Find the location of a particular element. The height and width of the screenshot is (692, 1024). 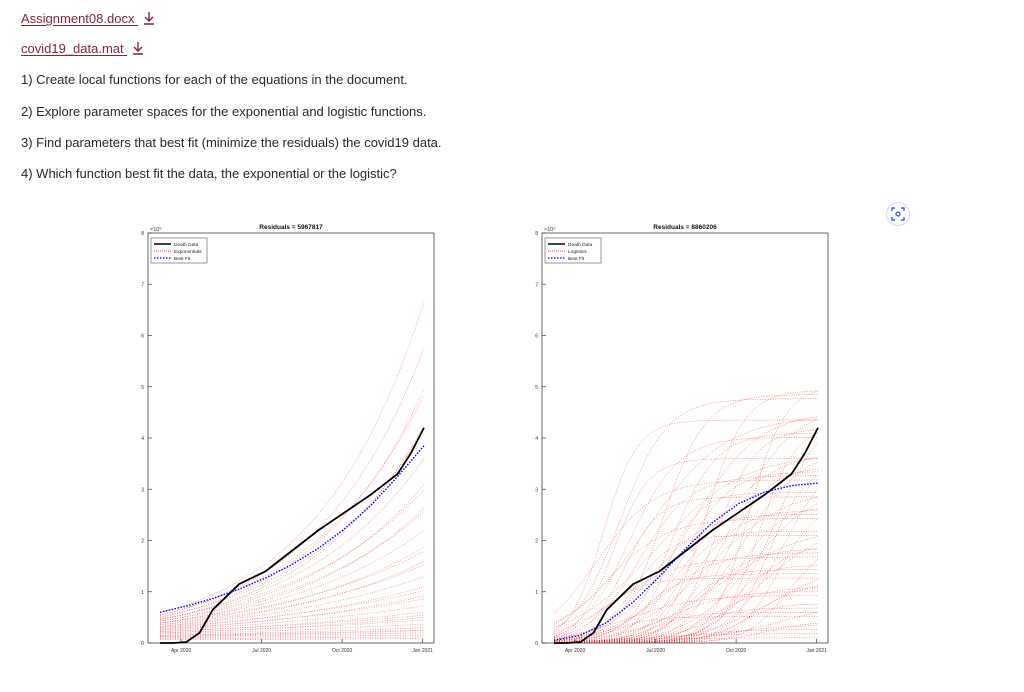

legend-label: Exponentials is located at coordinates (188, 252).